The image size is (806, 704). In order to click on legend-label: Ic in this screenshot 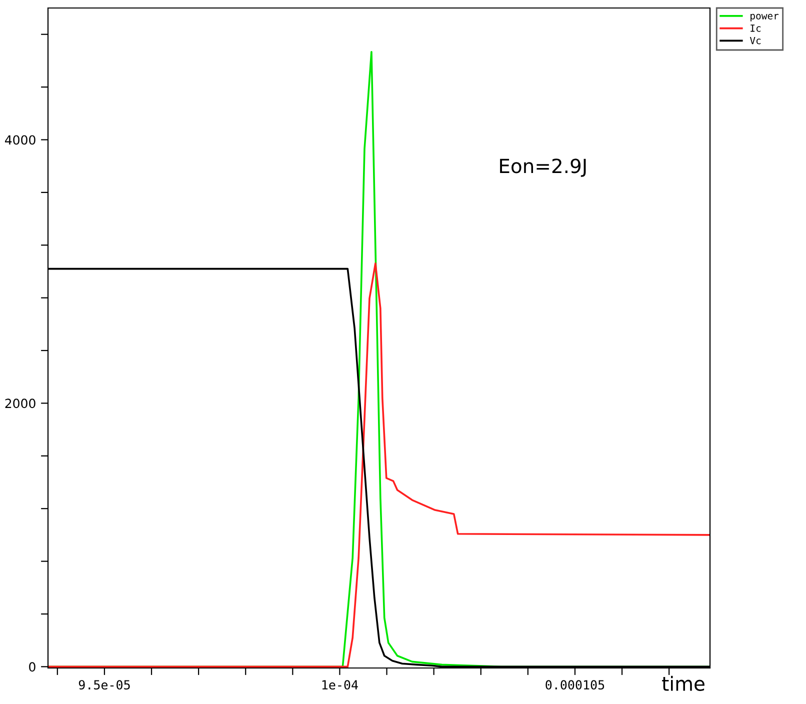, I will do `click(755, 28)`.